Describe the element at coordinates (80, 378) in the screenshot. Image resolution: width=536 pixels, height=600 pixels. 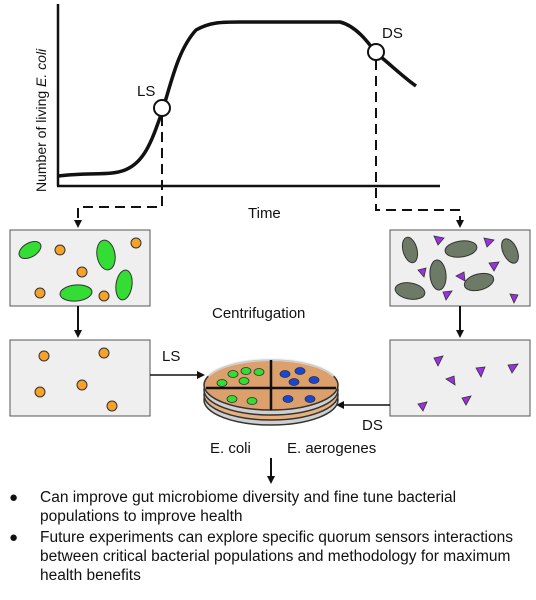
I see `ls-supernatant-panel` at that location.